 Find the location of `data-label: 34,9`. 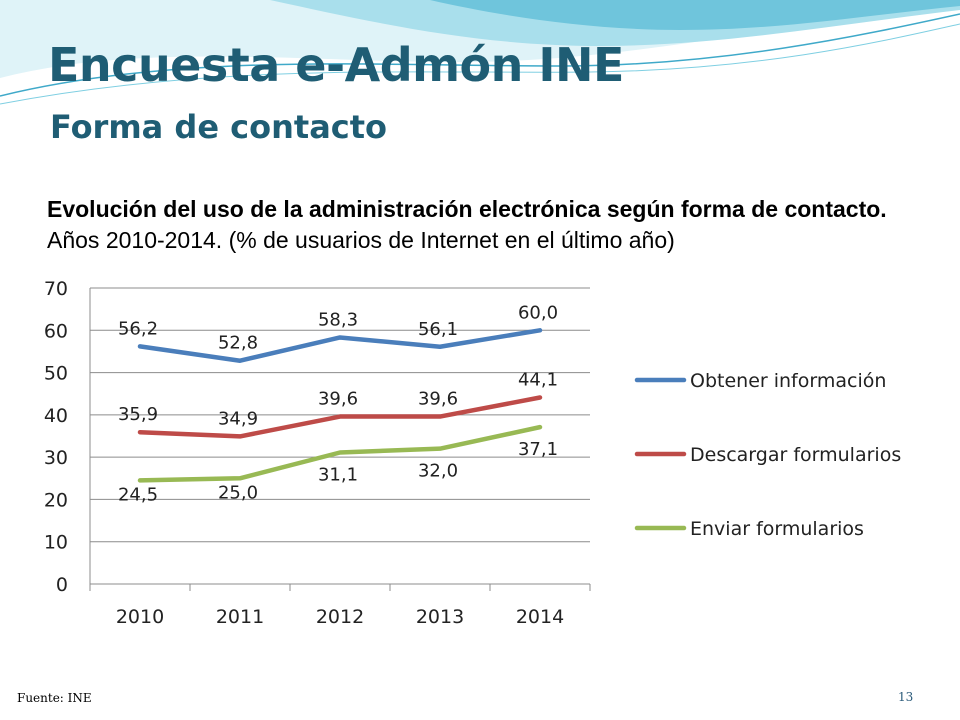

data-label: 34,9 is located at coordinates (238, 418).